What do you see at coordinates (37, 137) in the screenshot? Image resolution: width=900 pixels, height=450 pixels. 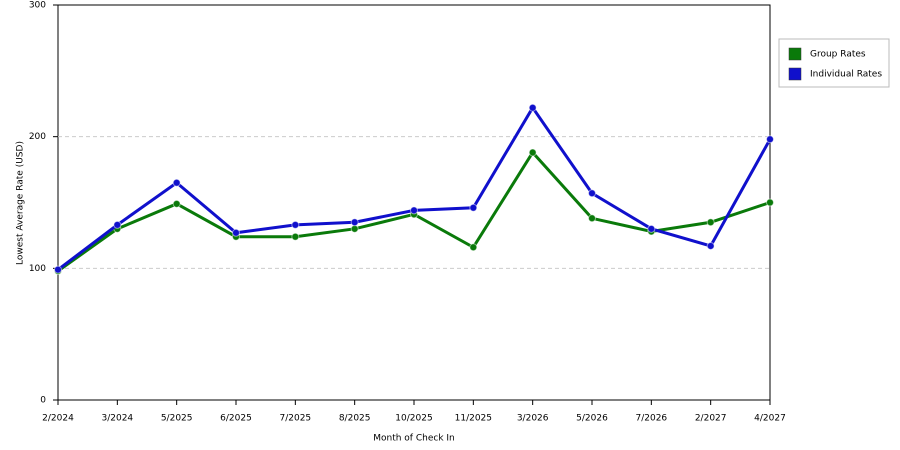 I see `y-tick-label: 200` at bounding box center [37, 137].